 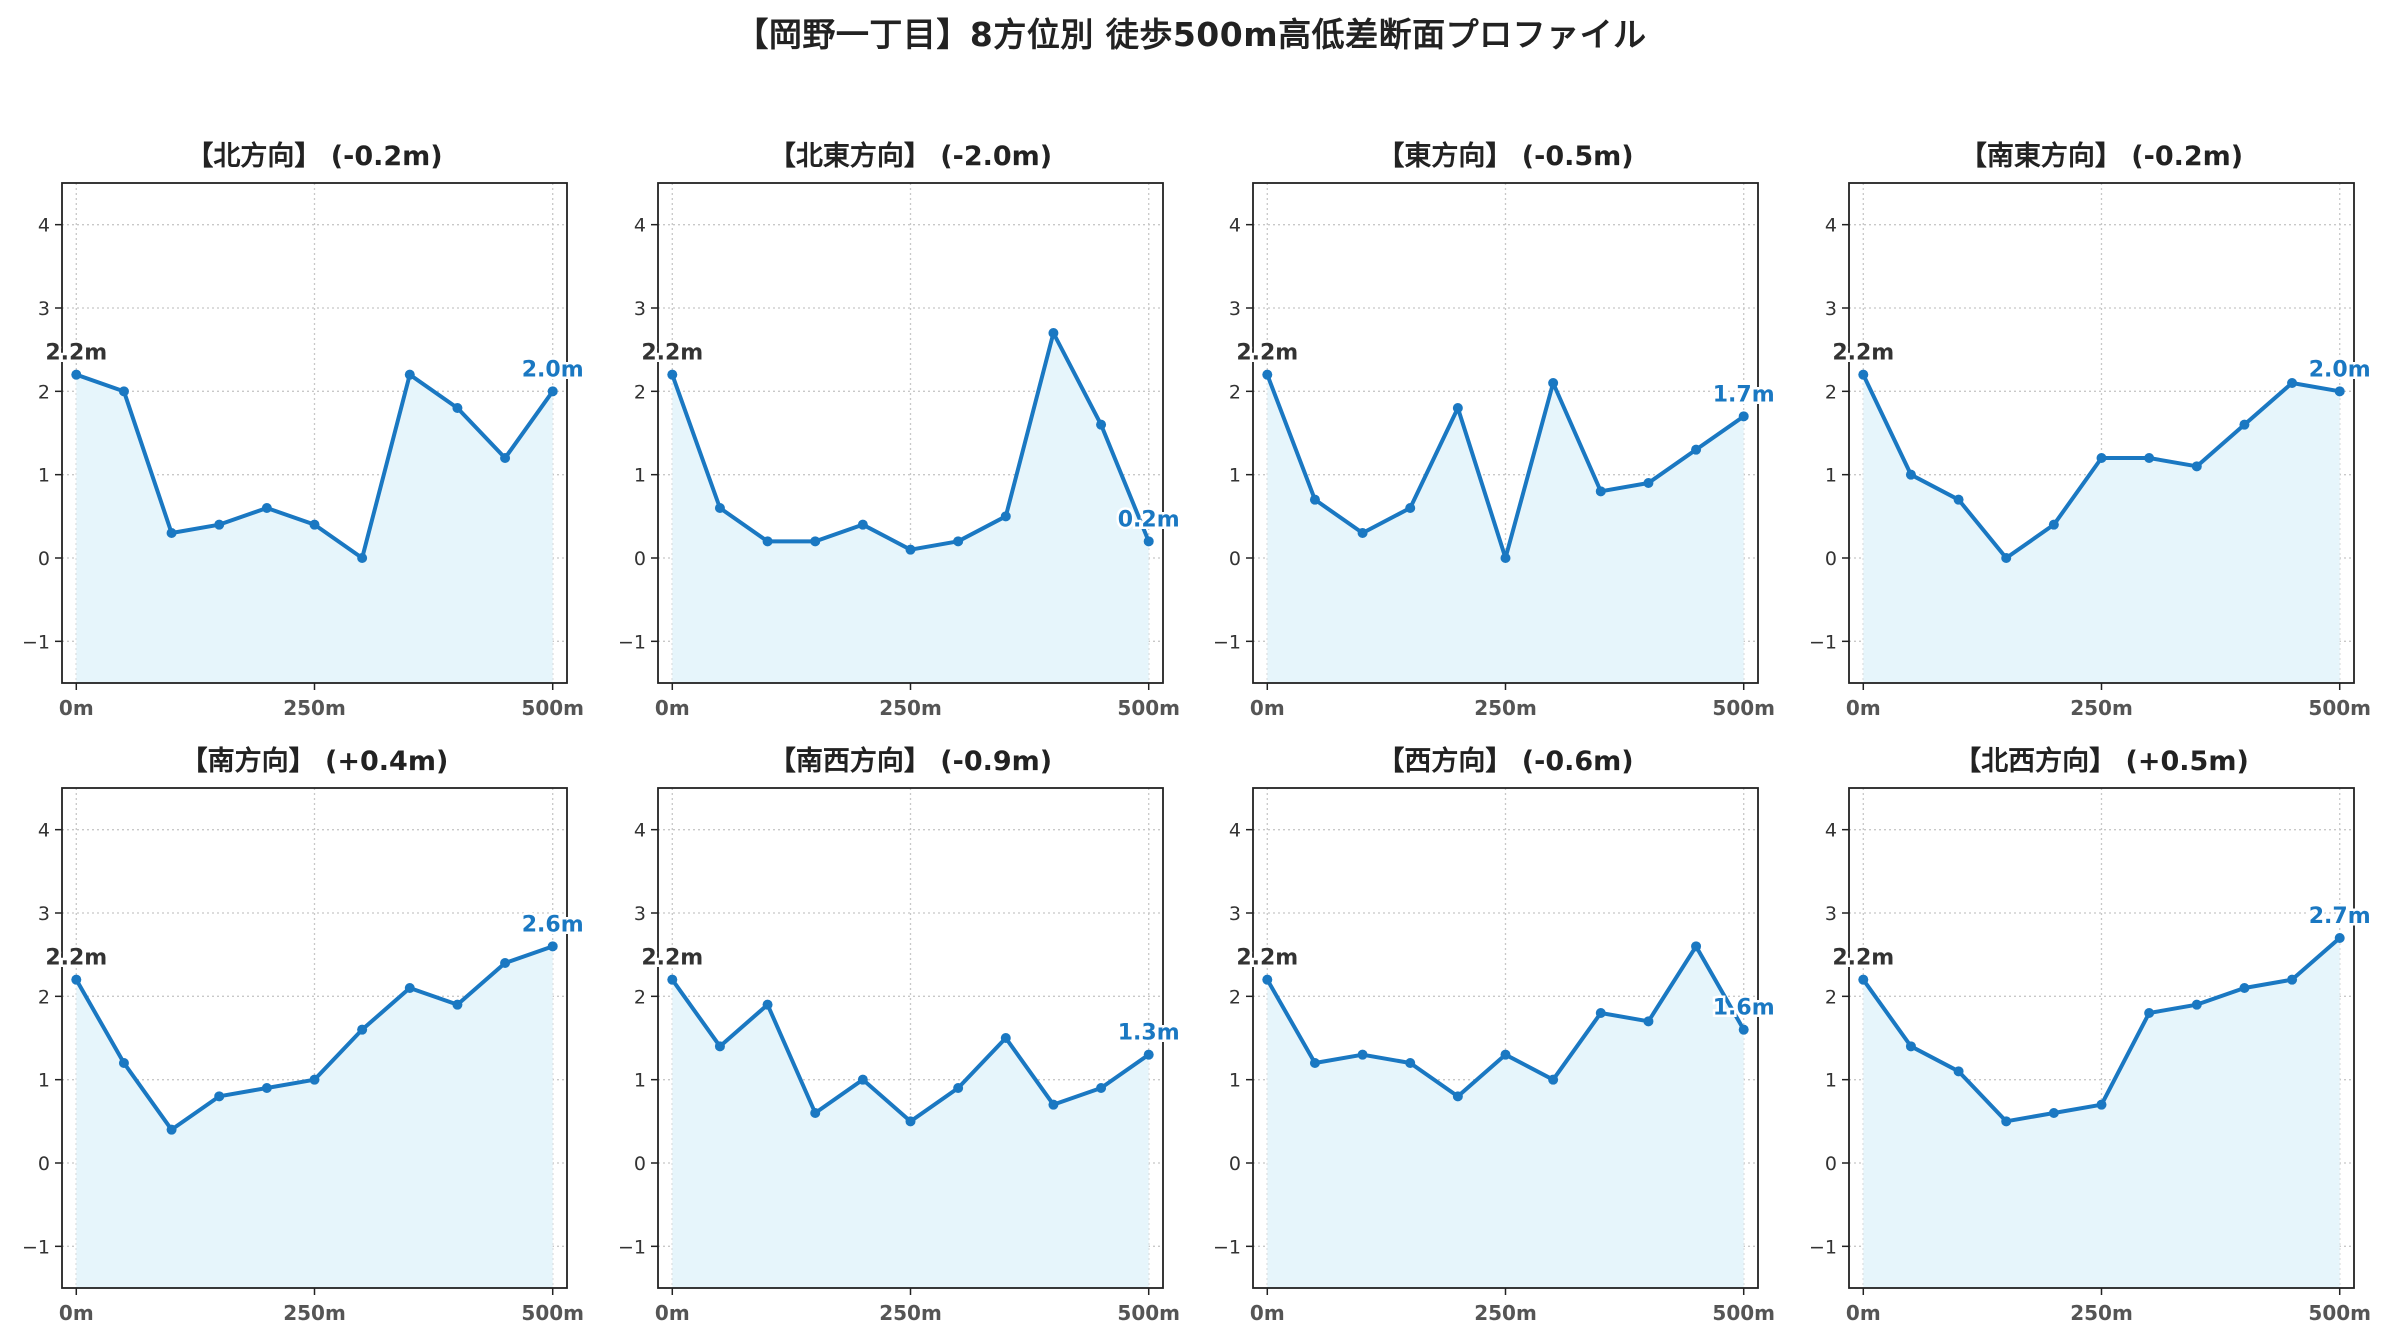 What do you see at coordinates (2101, 156) in the screenshot?
I see `panel-title: 【南東方向】 (-0.2m)` at bounding box center [2101, 156].